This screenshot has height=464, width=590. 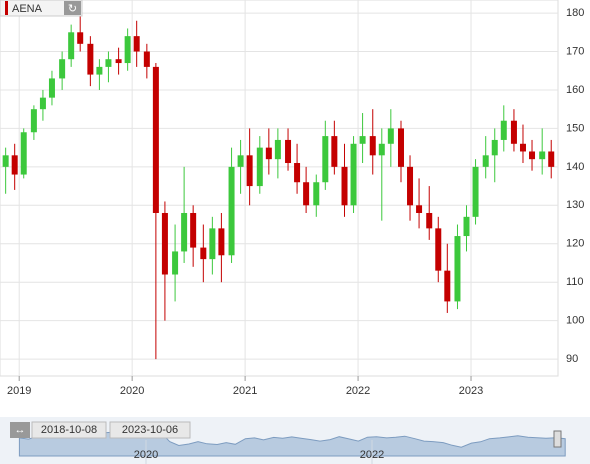 I want to click on end-date: 2023-10-06, so click(x=150, y=430).